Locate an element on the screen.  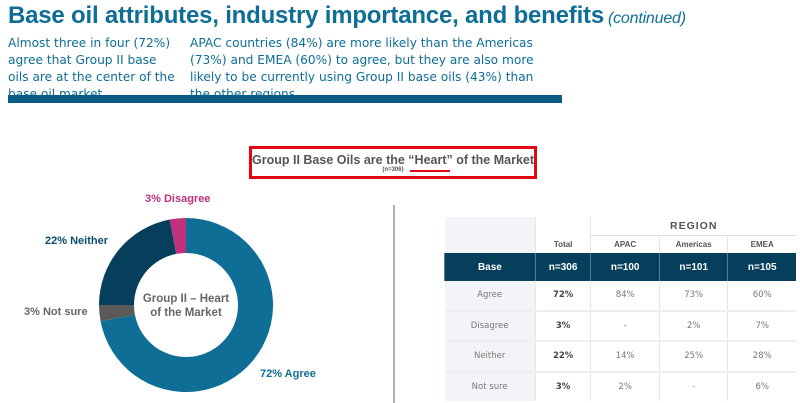
cell-americas: - is located at coordinates (693, 386).